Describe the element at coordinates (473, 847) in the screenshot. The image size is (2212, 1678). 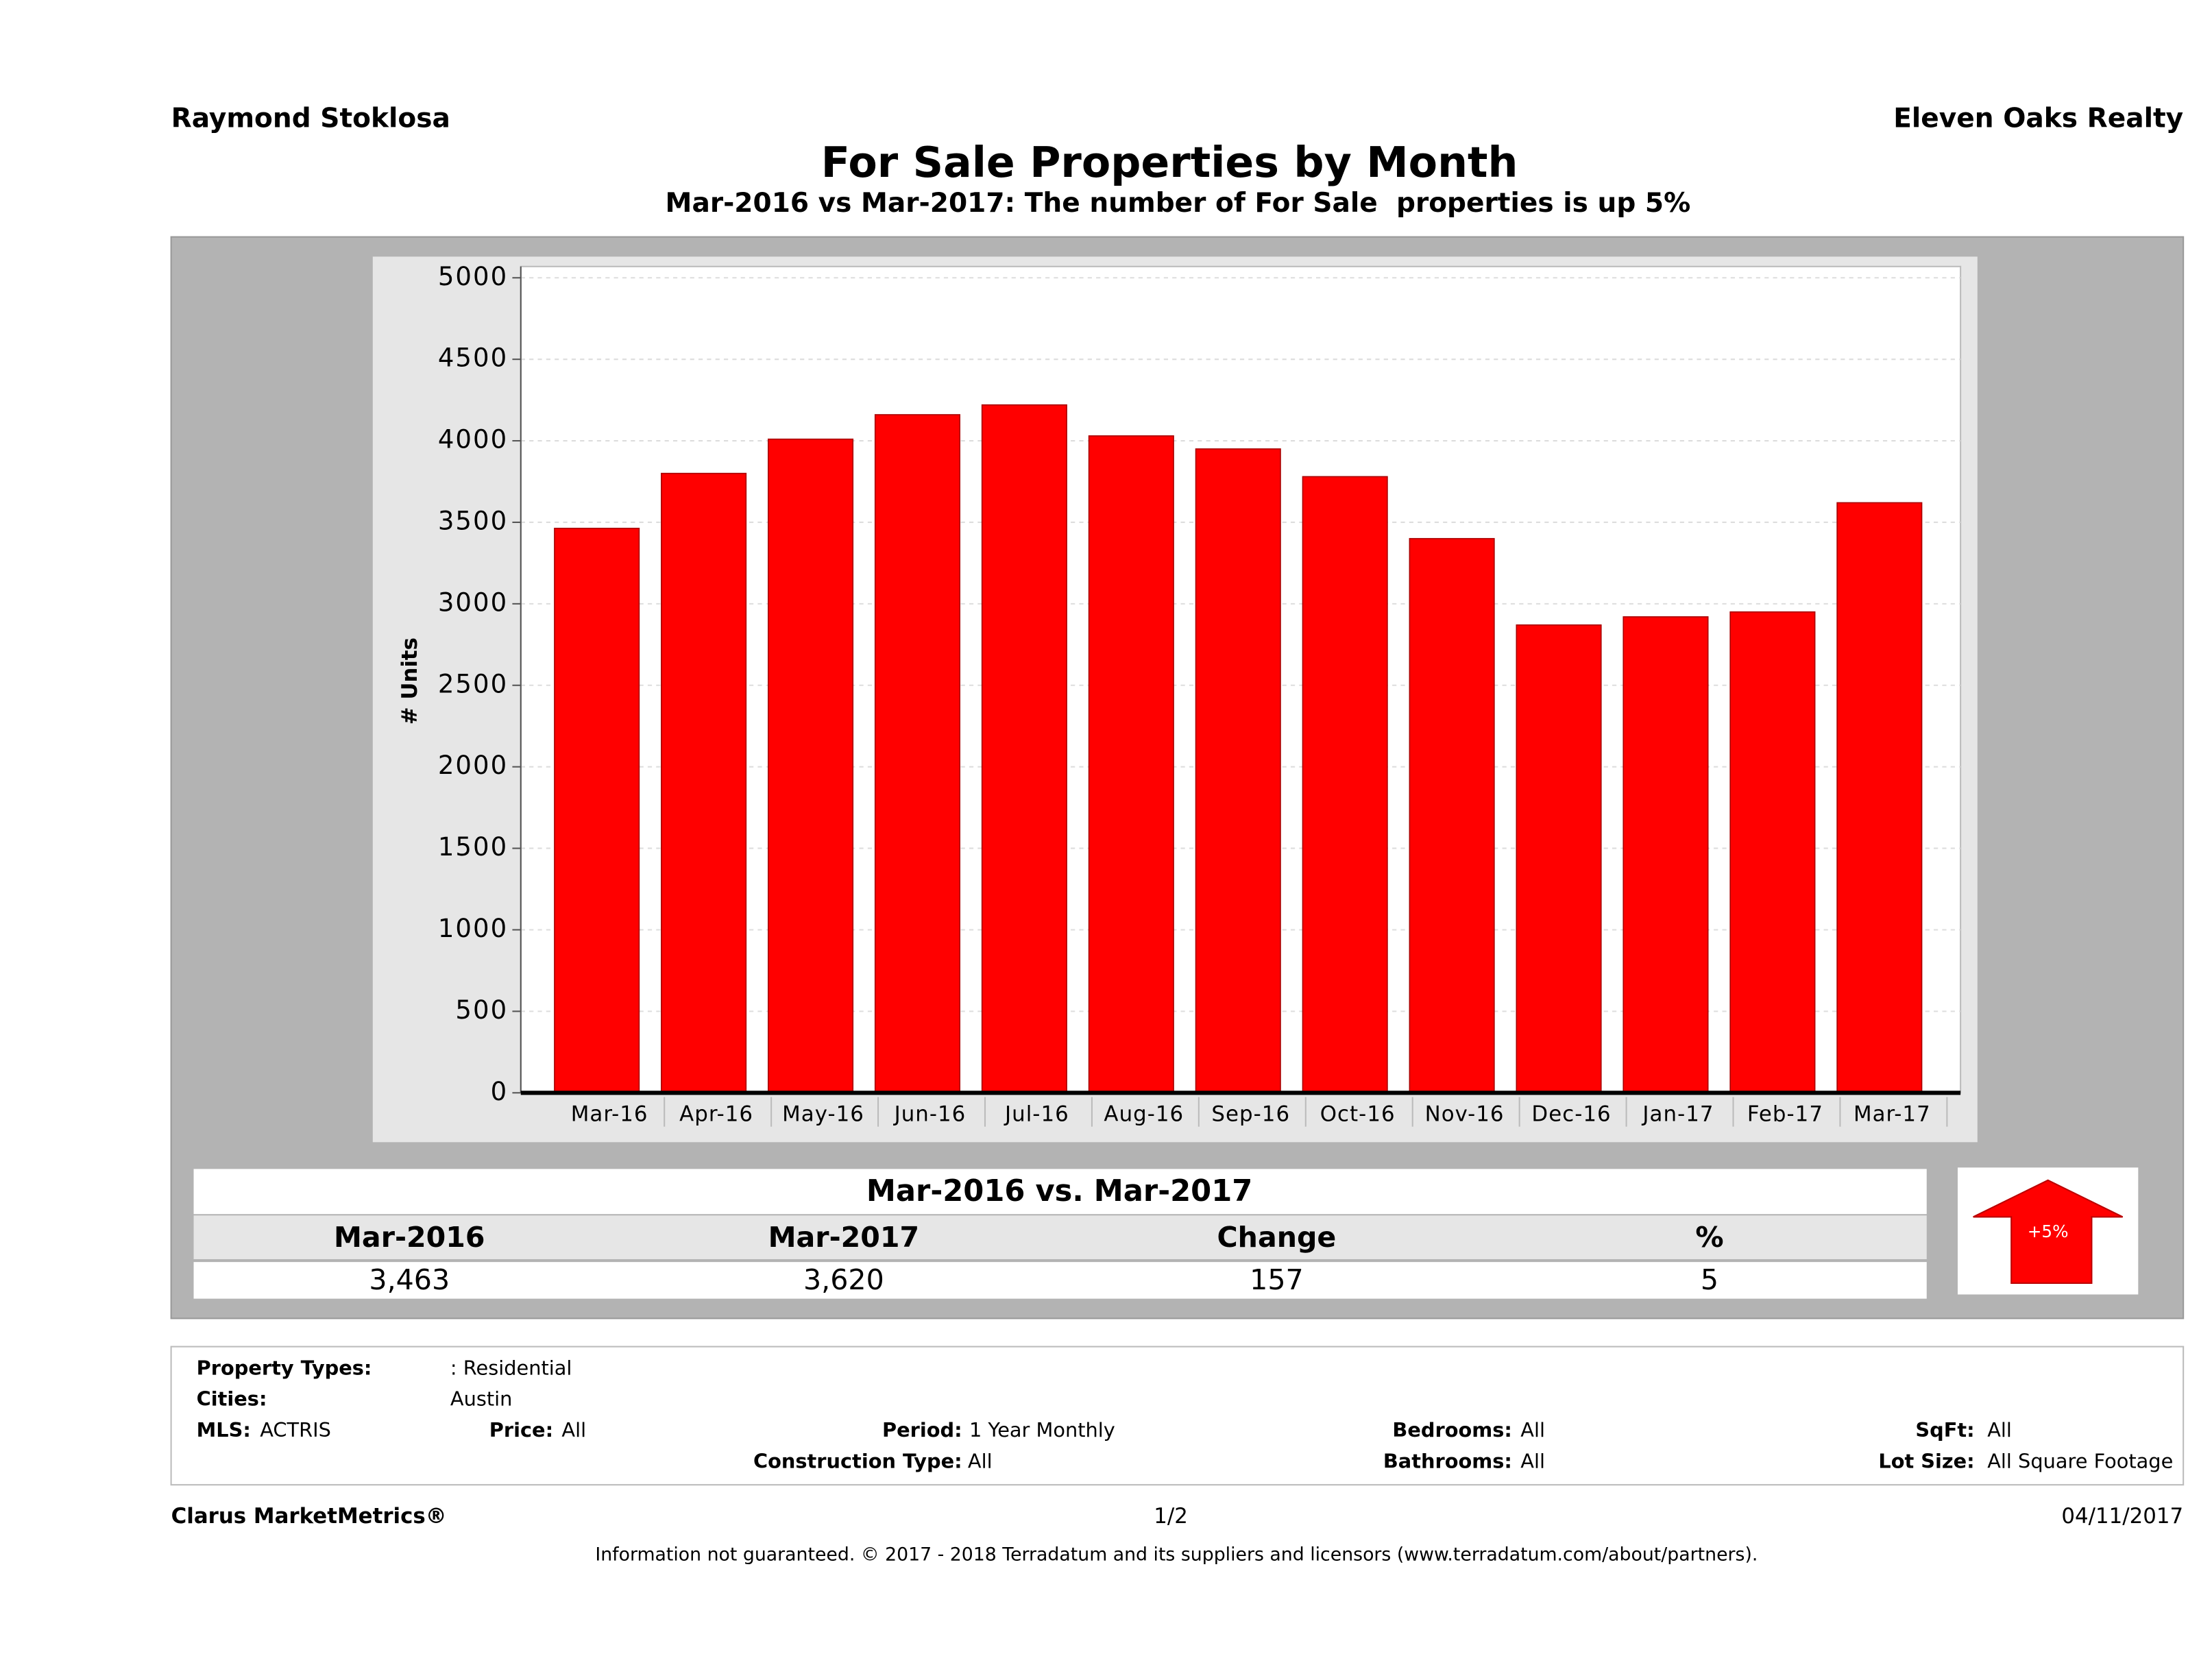
I see `y-tick-label: 1500` at that location.